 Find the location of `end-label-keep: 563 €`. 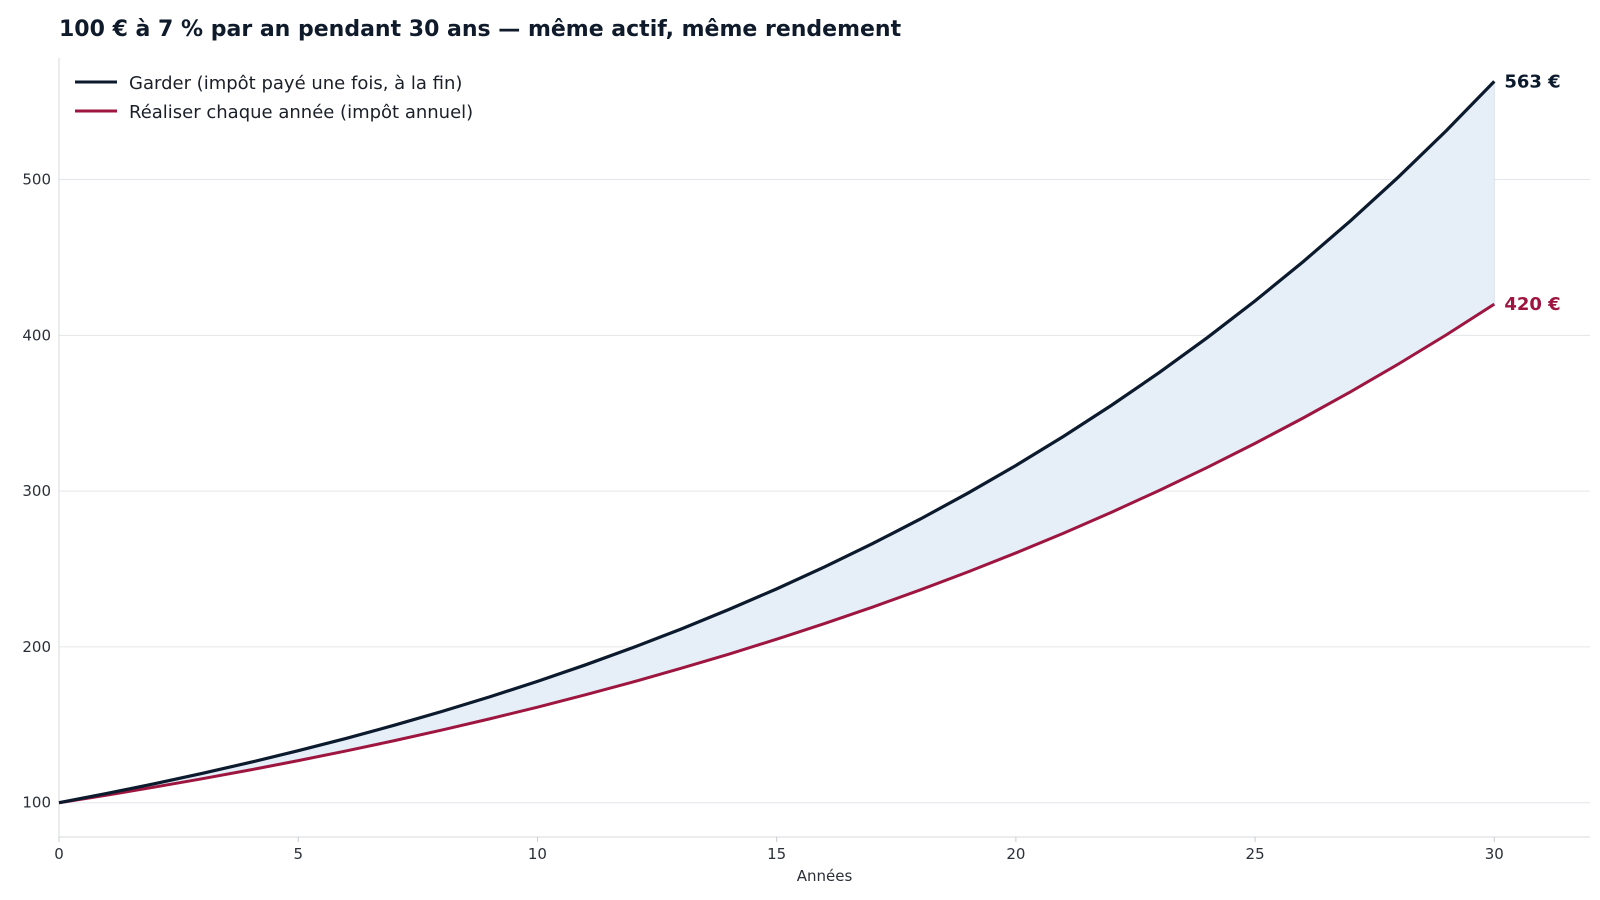

end-label-keep: 563 € is located at coordinates (1532, 81).